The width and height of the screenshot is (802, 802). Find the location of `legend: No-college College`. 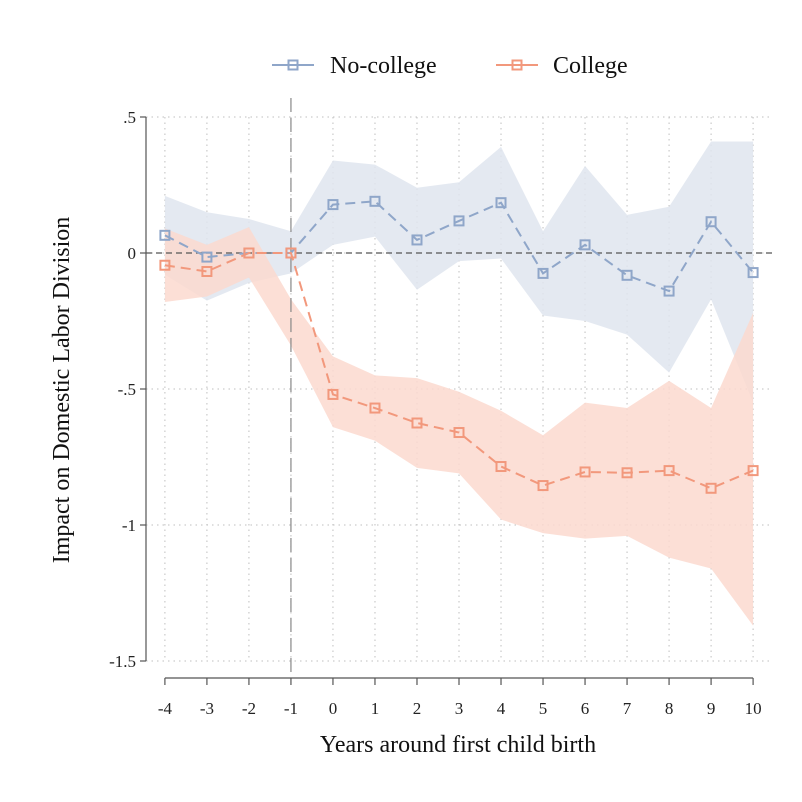

legend: No-college College is located at coordinates (450, 66).